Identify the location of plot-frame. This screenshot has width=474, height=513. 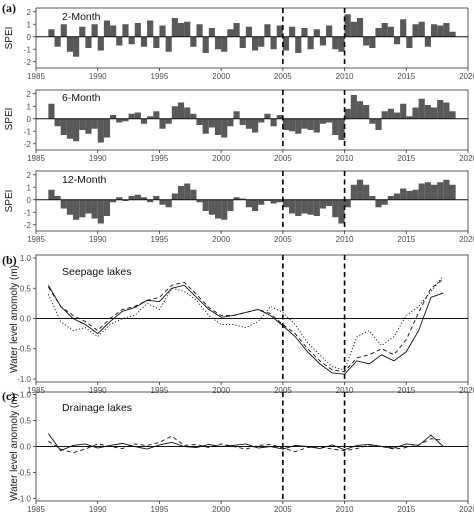
(252, 201).